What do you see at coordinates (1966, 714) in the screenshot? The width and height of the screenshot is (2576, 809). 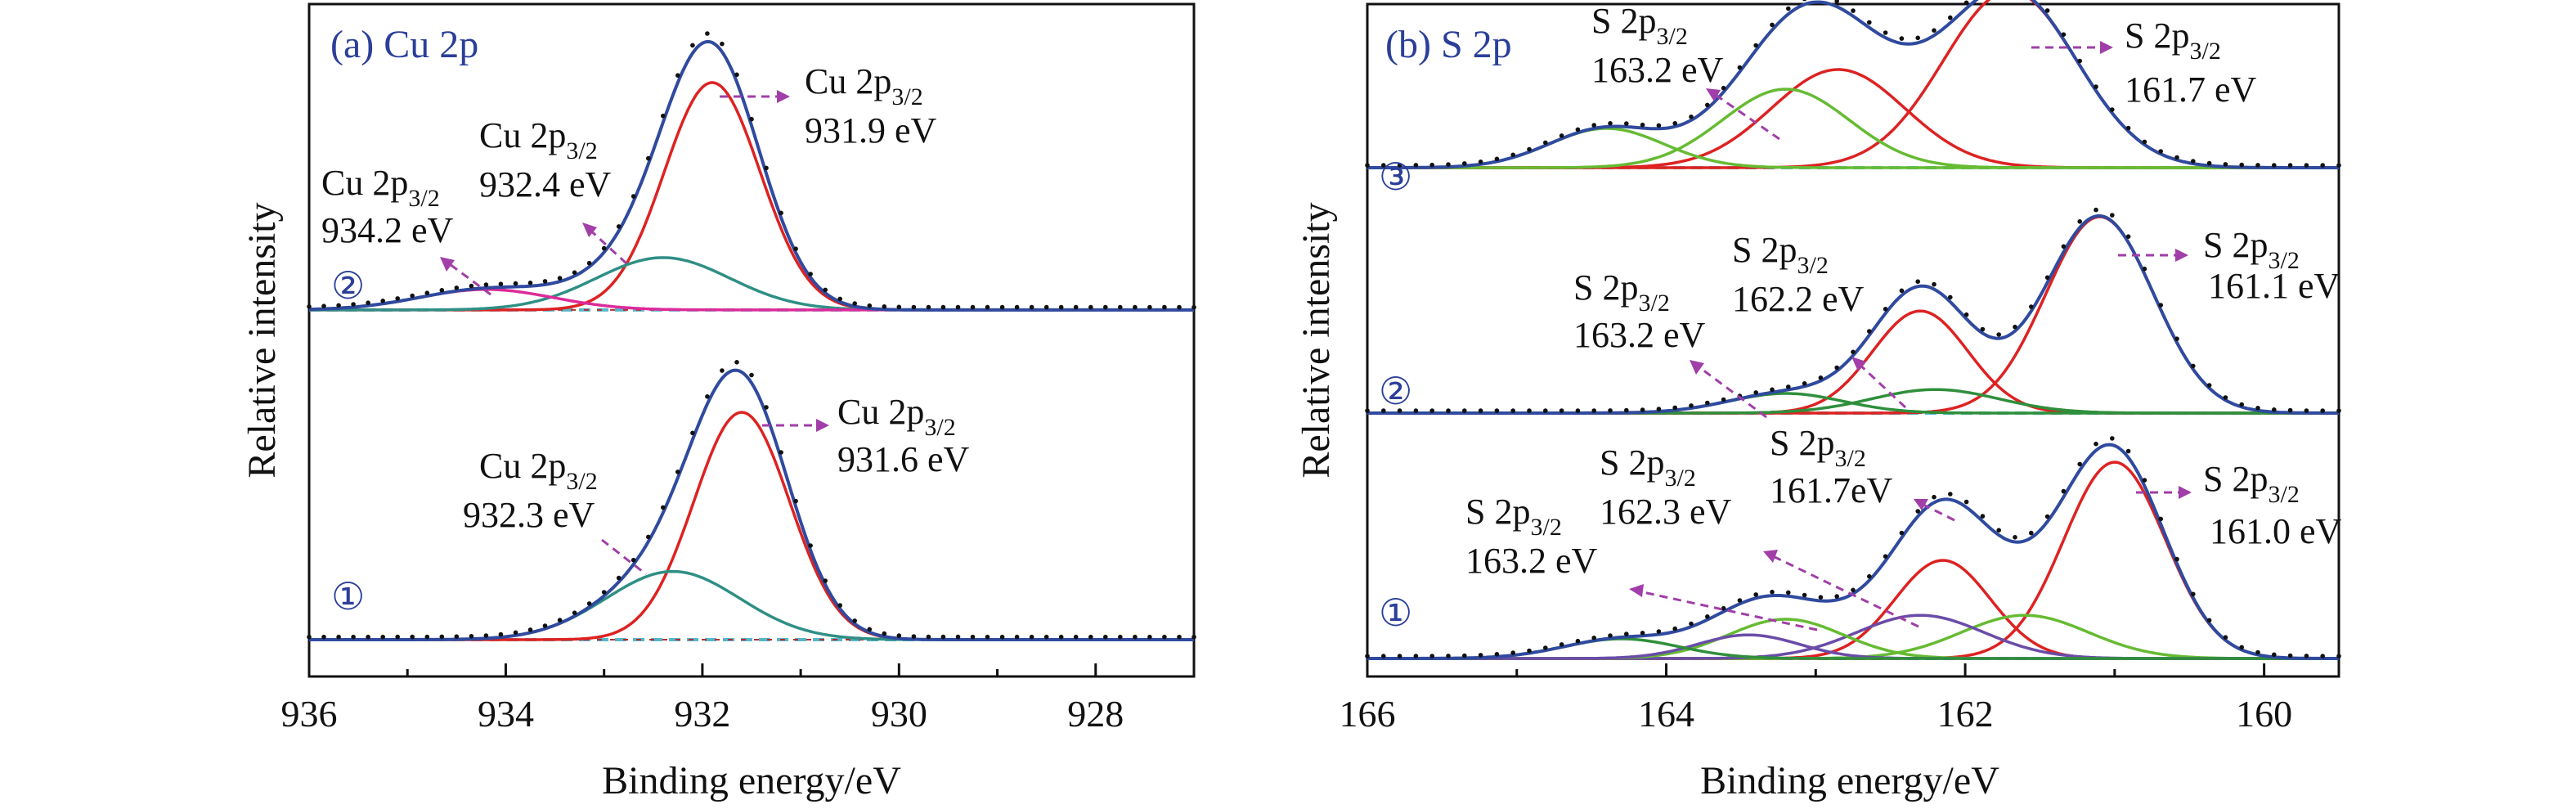 I see `x-tick-label: 162` at bounding box center [1966, 714].